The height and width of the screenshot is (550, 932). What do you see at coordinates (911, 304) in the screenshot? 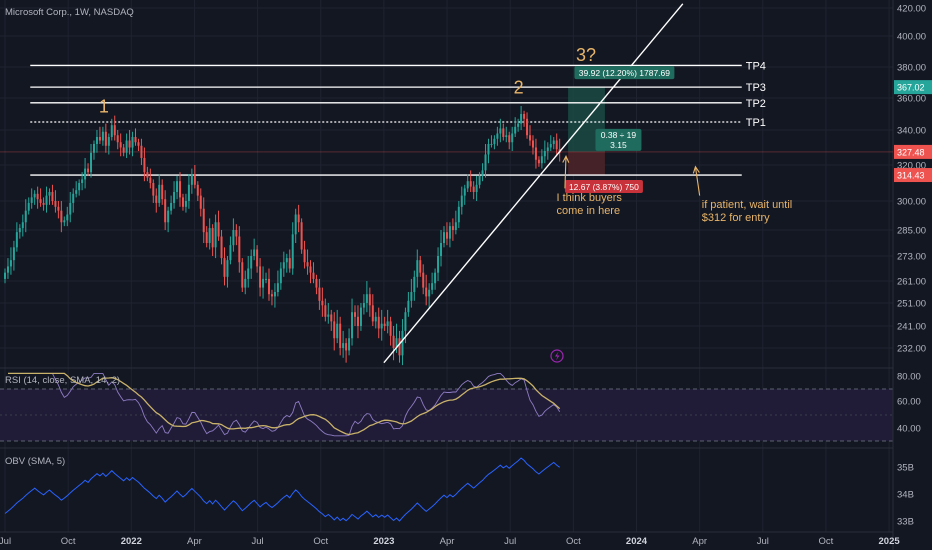
I see `price-tick-label: 251.00` at bounding box center [911, 304].